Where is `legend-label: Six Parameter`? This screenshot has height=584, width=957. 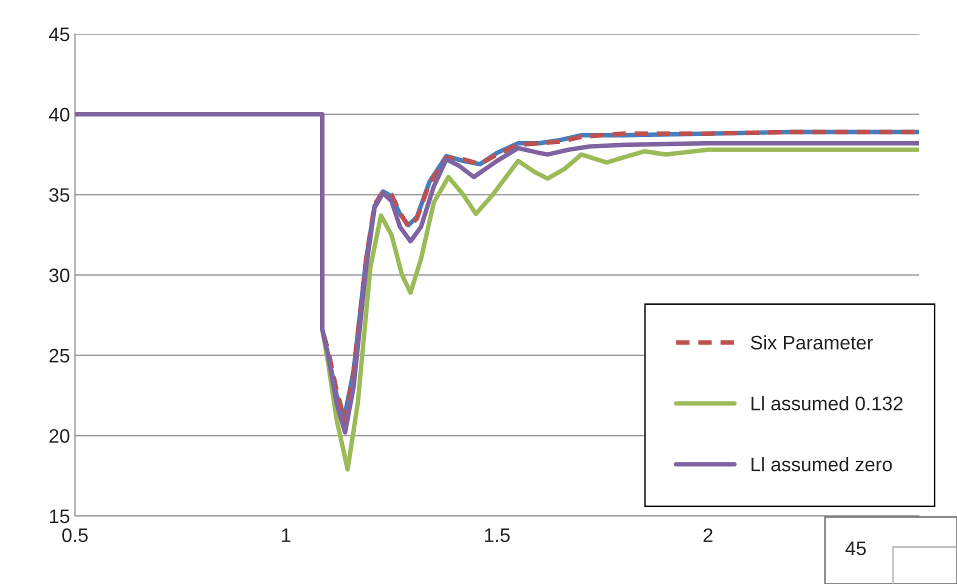
legend-label: Six Parameter is located at coordinates (811, 342).